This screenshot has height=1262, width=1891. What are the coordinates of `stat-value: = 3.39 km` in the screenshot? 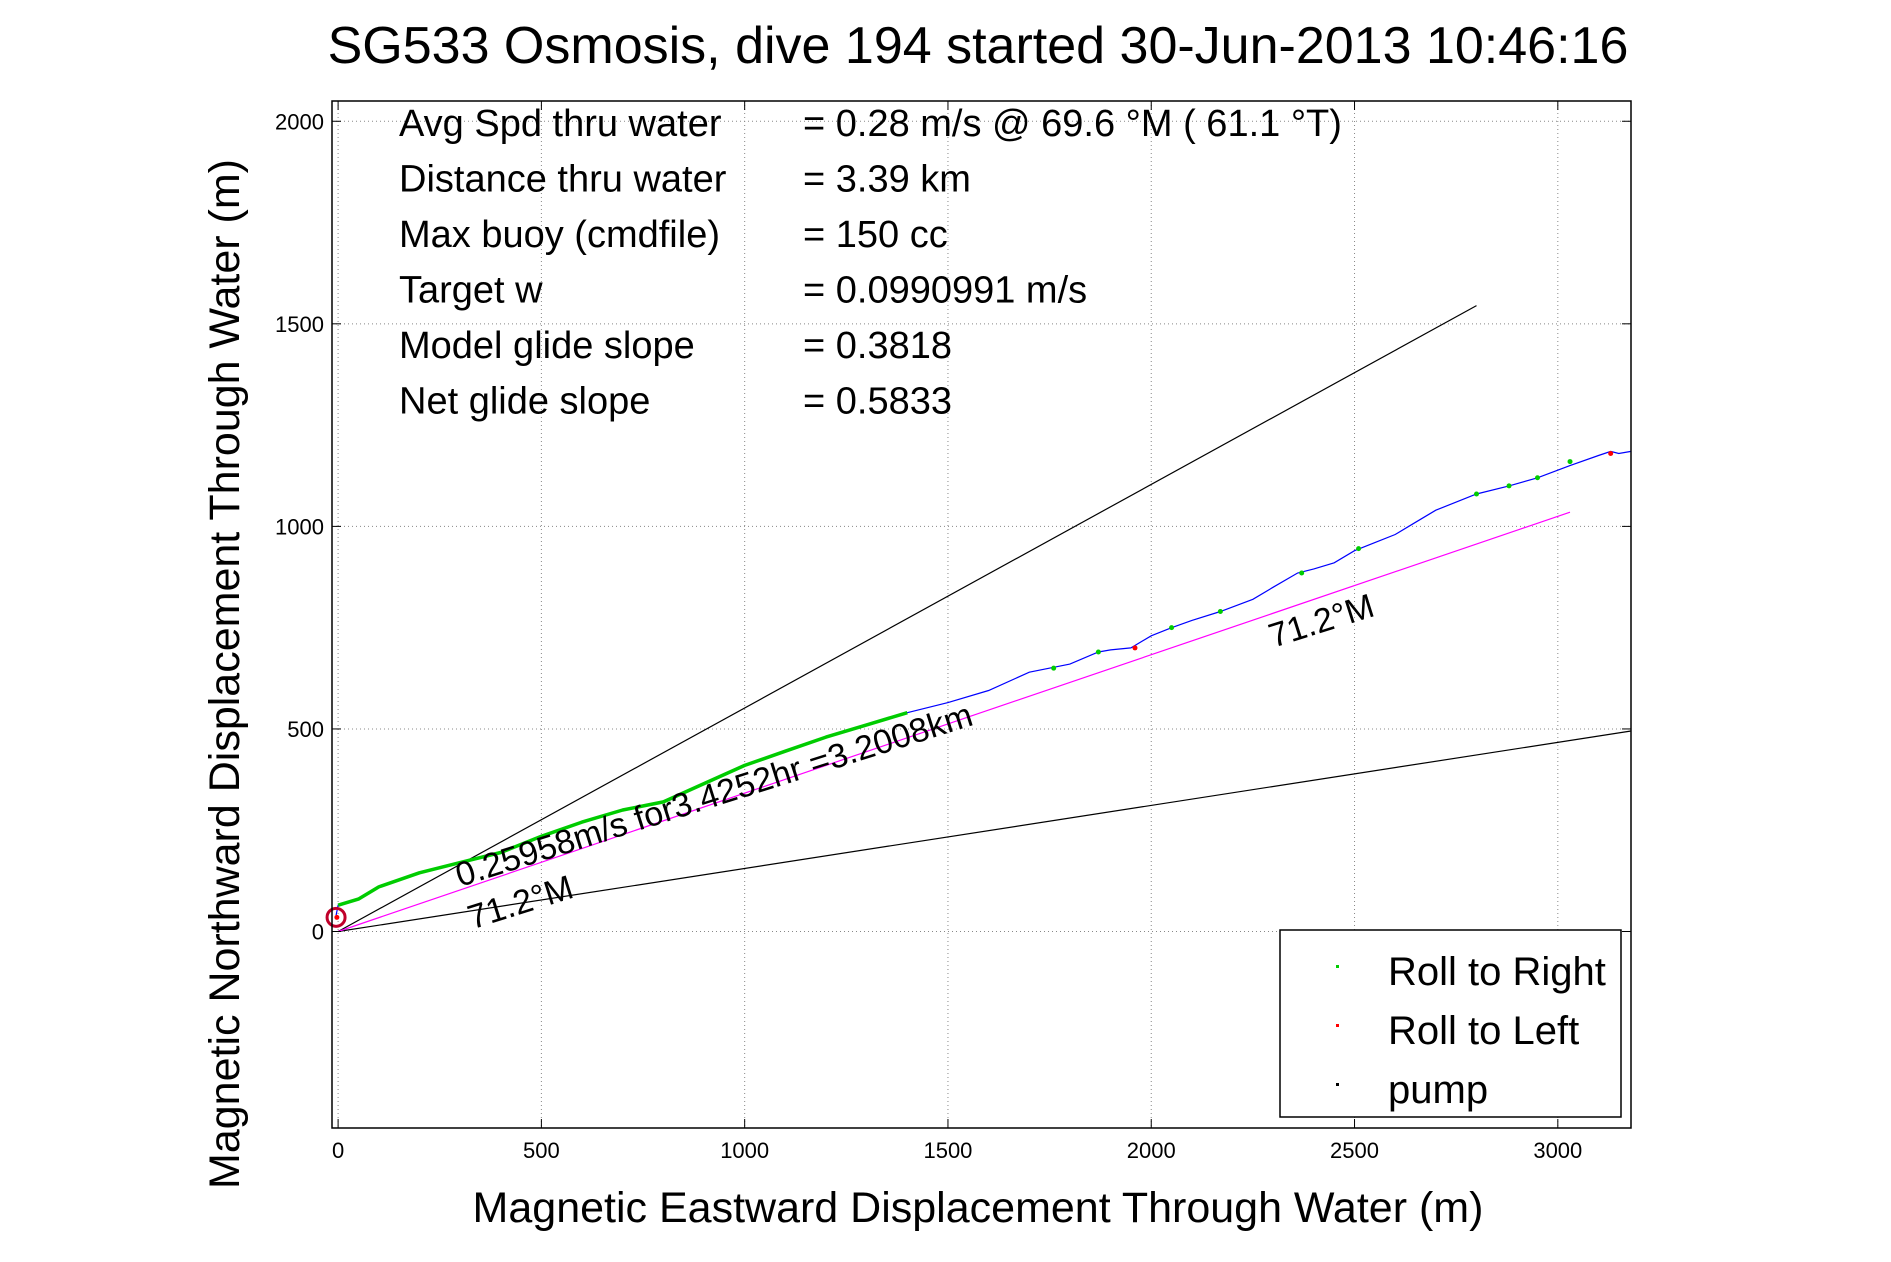 It's located at (887, 180).